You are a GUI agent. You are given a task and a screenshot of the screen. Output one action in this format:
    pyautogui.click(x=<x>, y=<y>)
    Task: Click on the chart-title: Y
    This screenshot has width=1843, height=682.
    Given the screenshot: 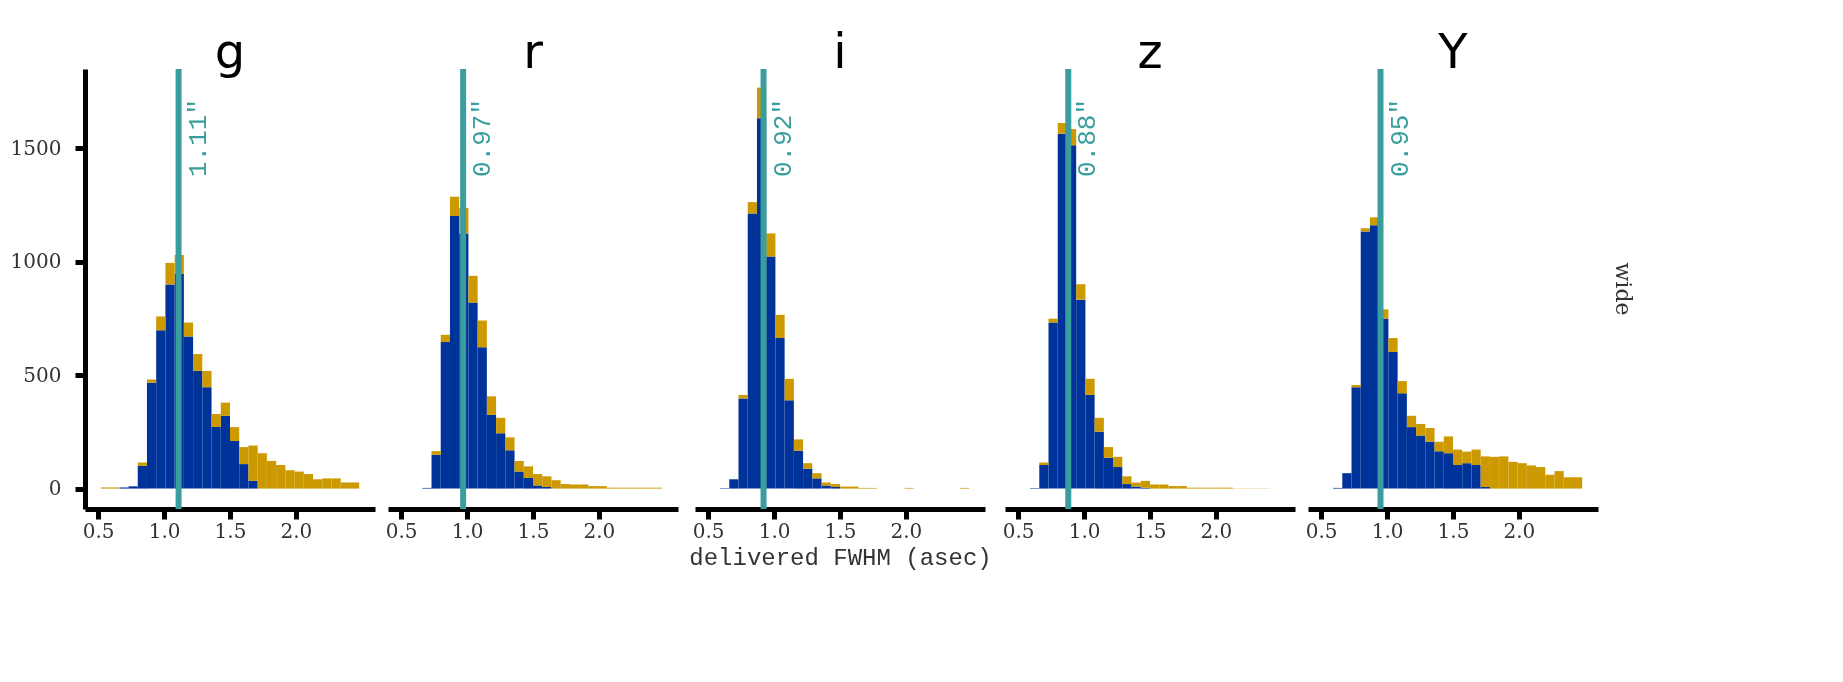 What is the action you would take?
    pyautogui.click(x=1453, y=51)
    